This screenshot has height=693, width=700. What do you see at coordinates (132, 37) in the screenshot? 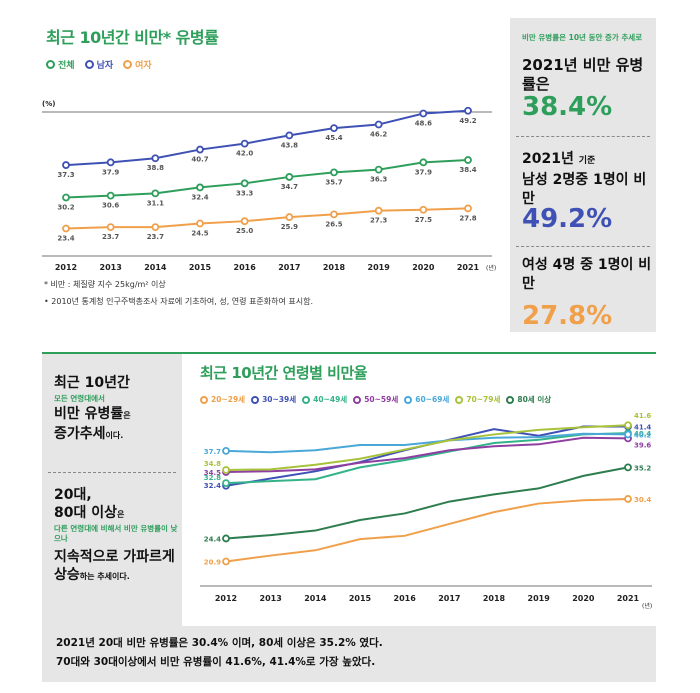
I see `top-chart-title: 최근 10년간 비만* 유병률` at bounding box center [132, 37].